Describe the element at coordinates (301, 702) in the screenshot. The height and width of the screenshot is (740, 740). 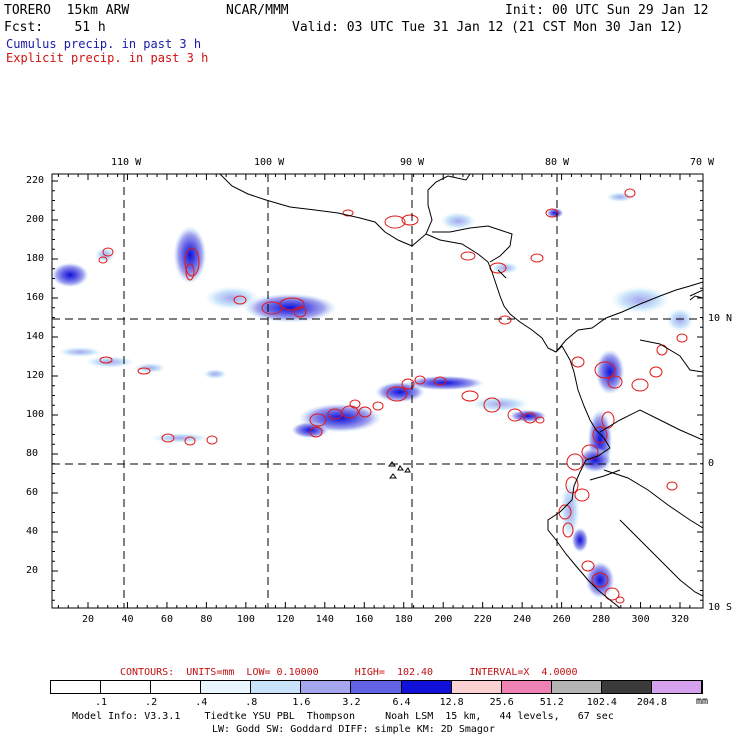
I see `colorbar-label: 1.6` at that location.